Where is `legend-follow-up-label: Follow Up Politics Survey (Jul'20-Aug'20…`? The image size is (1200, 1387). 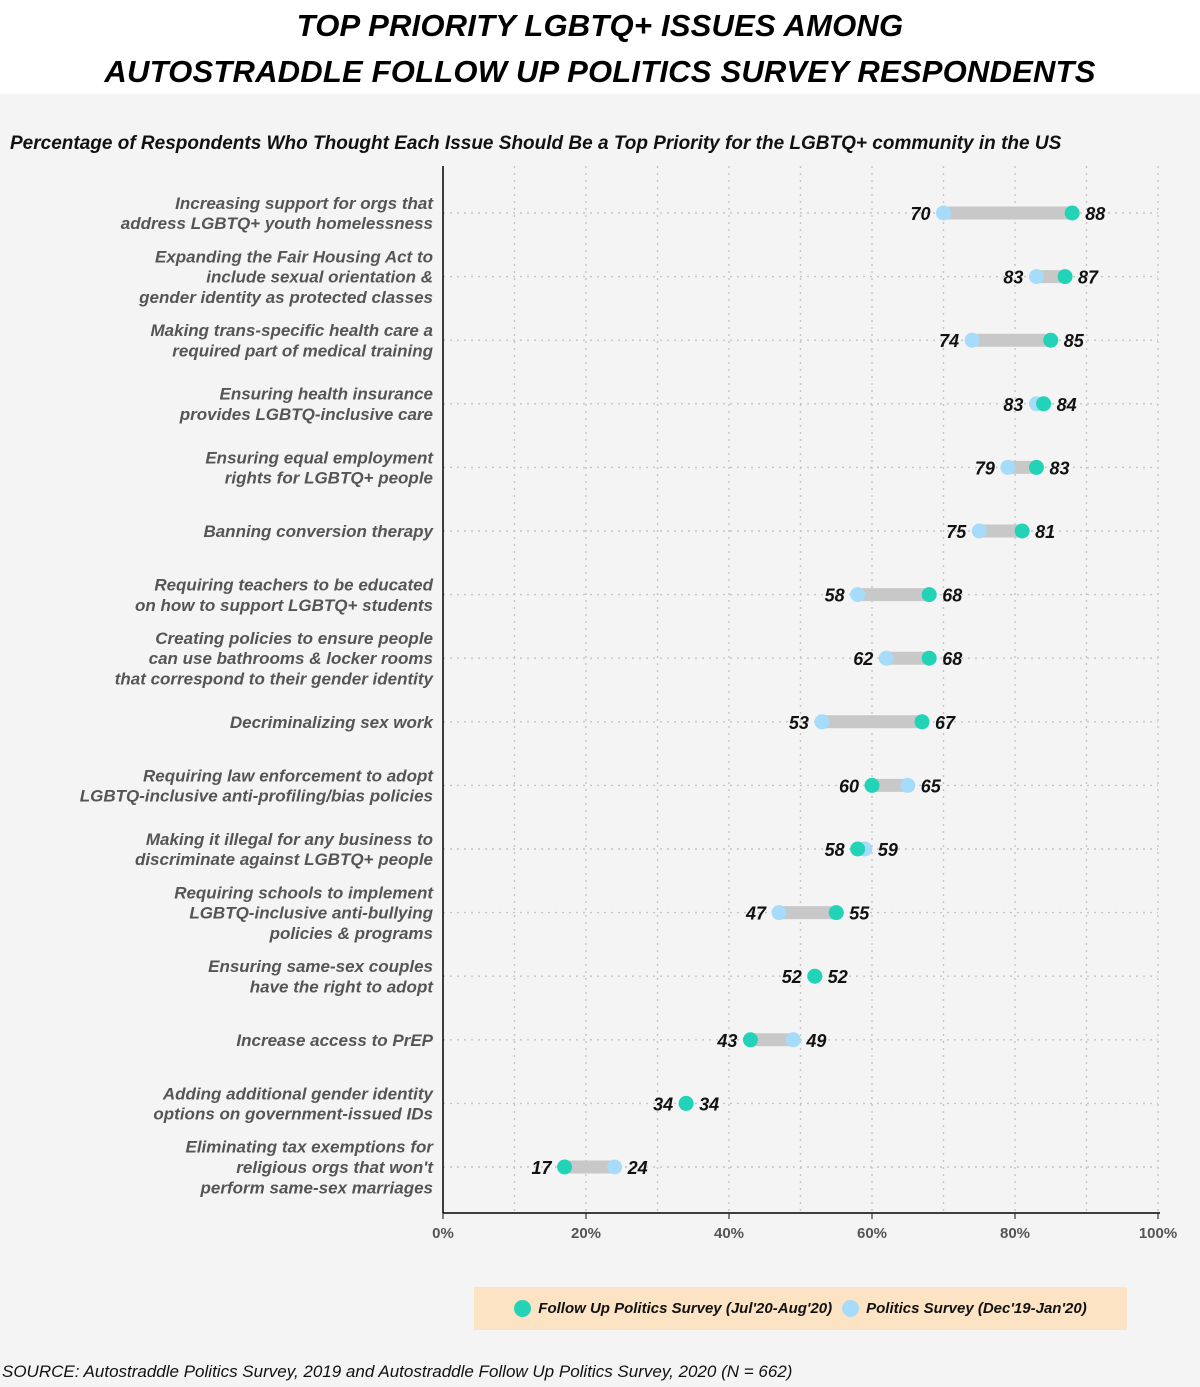
legend-follow-up-label: Follow Up Politics Survey (Jul'20-Aug'20… is located at coordinates (685, 1308).